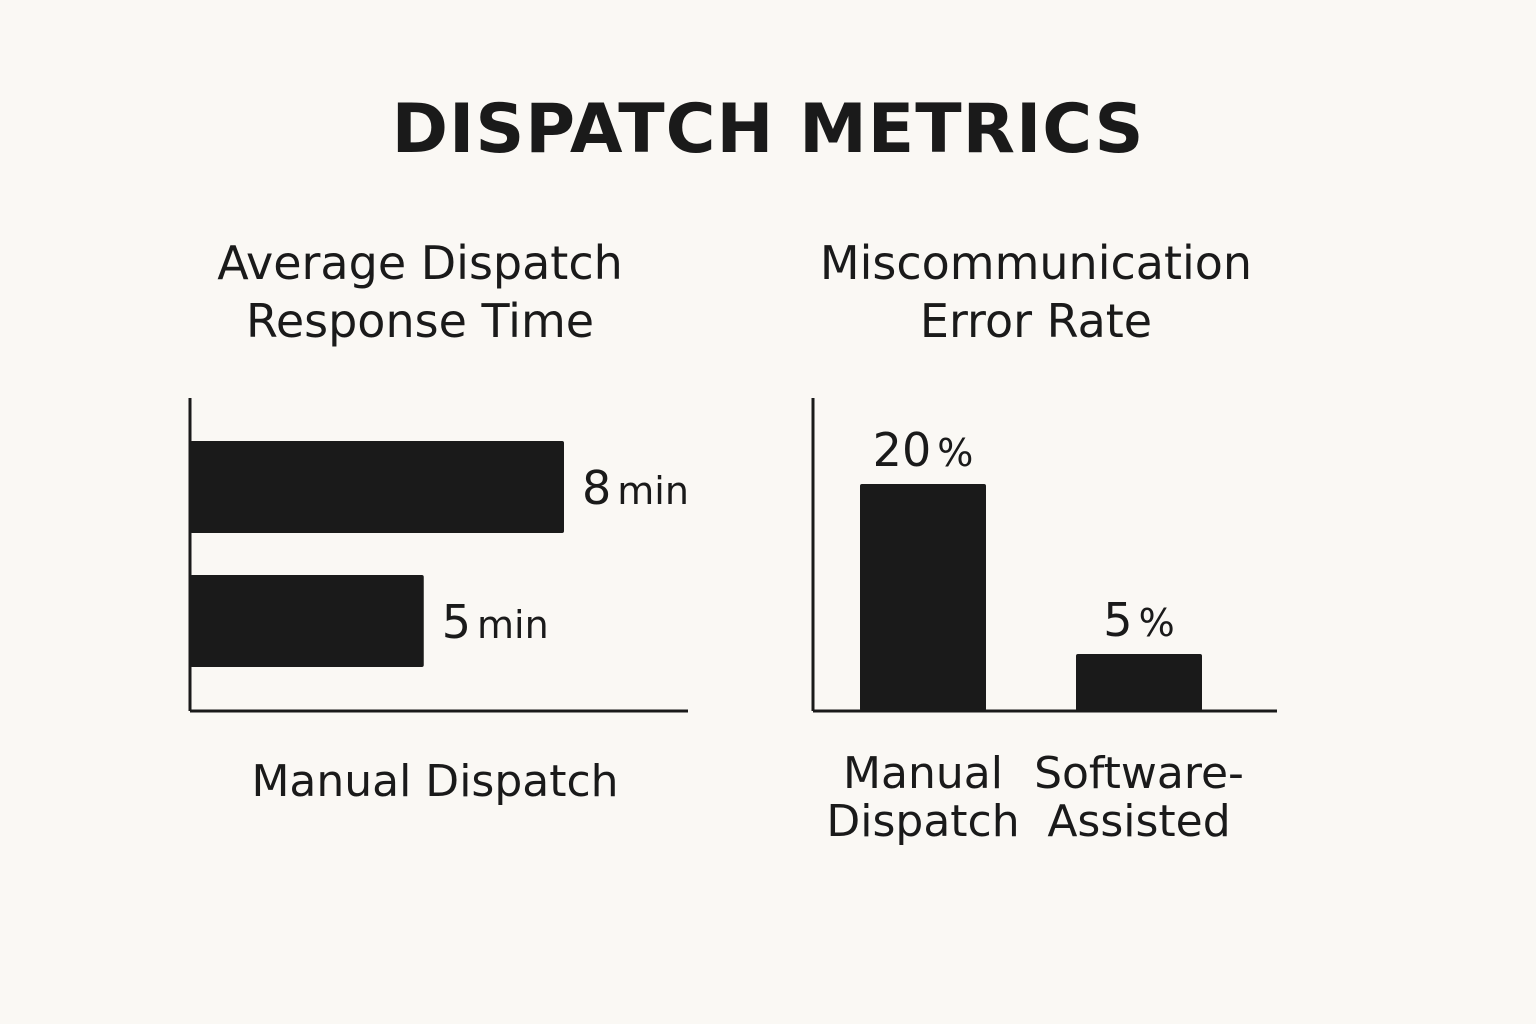  What do you see at coordinates (420, 292) in the screenshot?
I see `response-time-chart-title: Average Dispatch Response Time` at bounding box center [420, 292].